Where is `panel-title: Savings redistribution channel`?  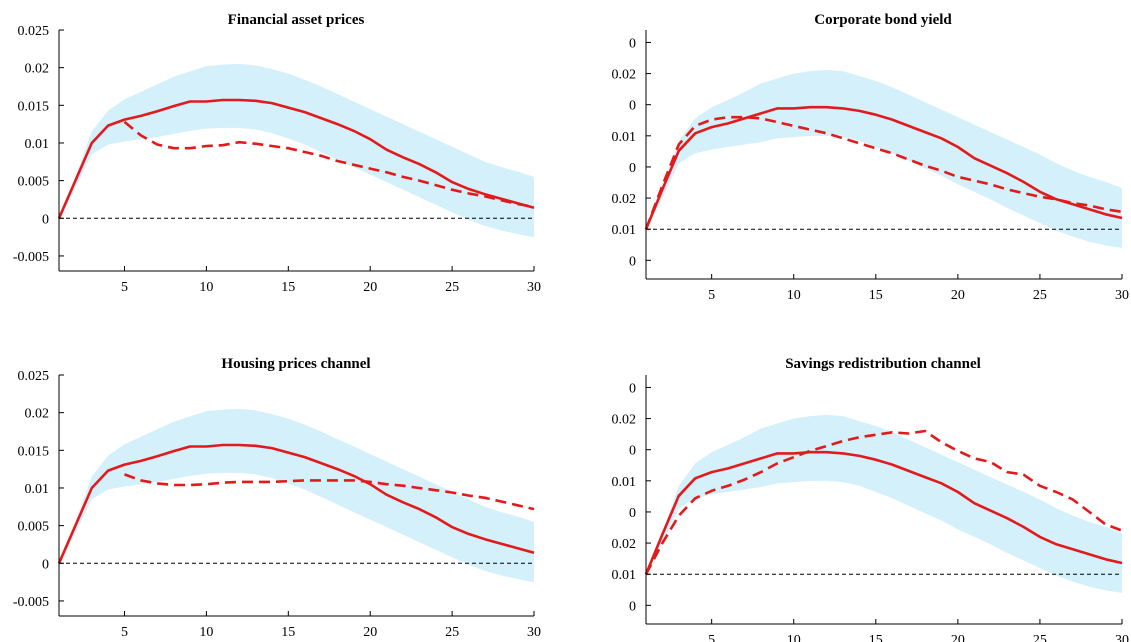
panel-title: Savings redistribution channel is located at coordinates (883, 364).